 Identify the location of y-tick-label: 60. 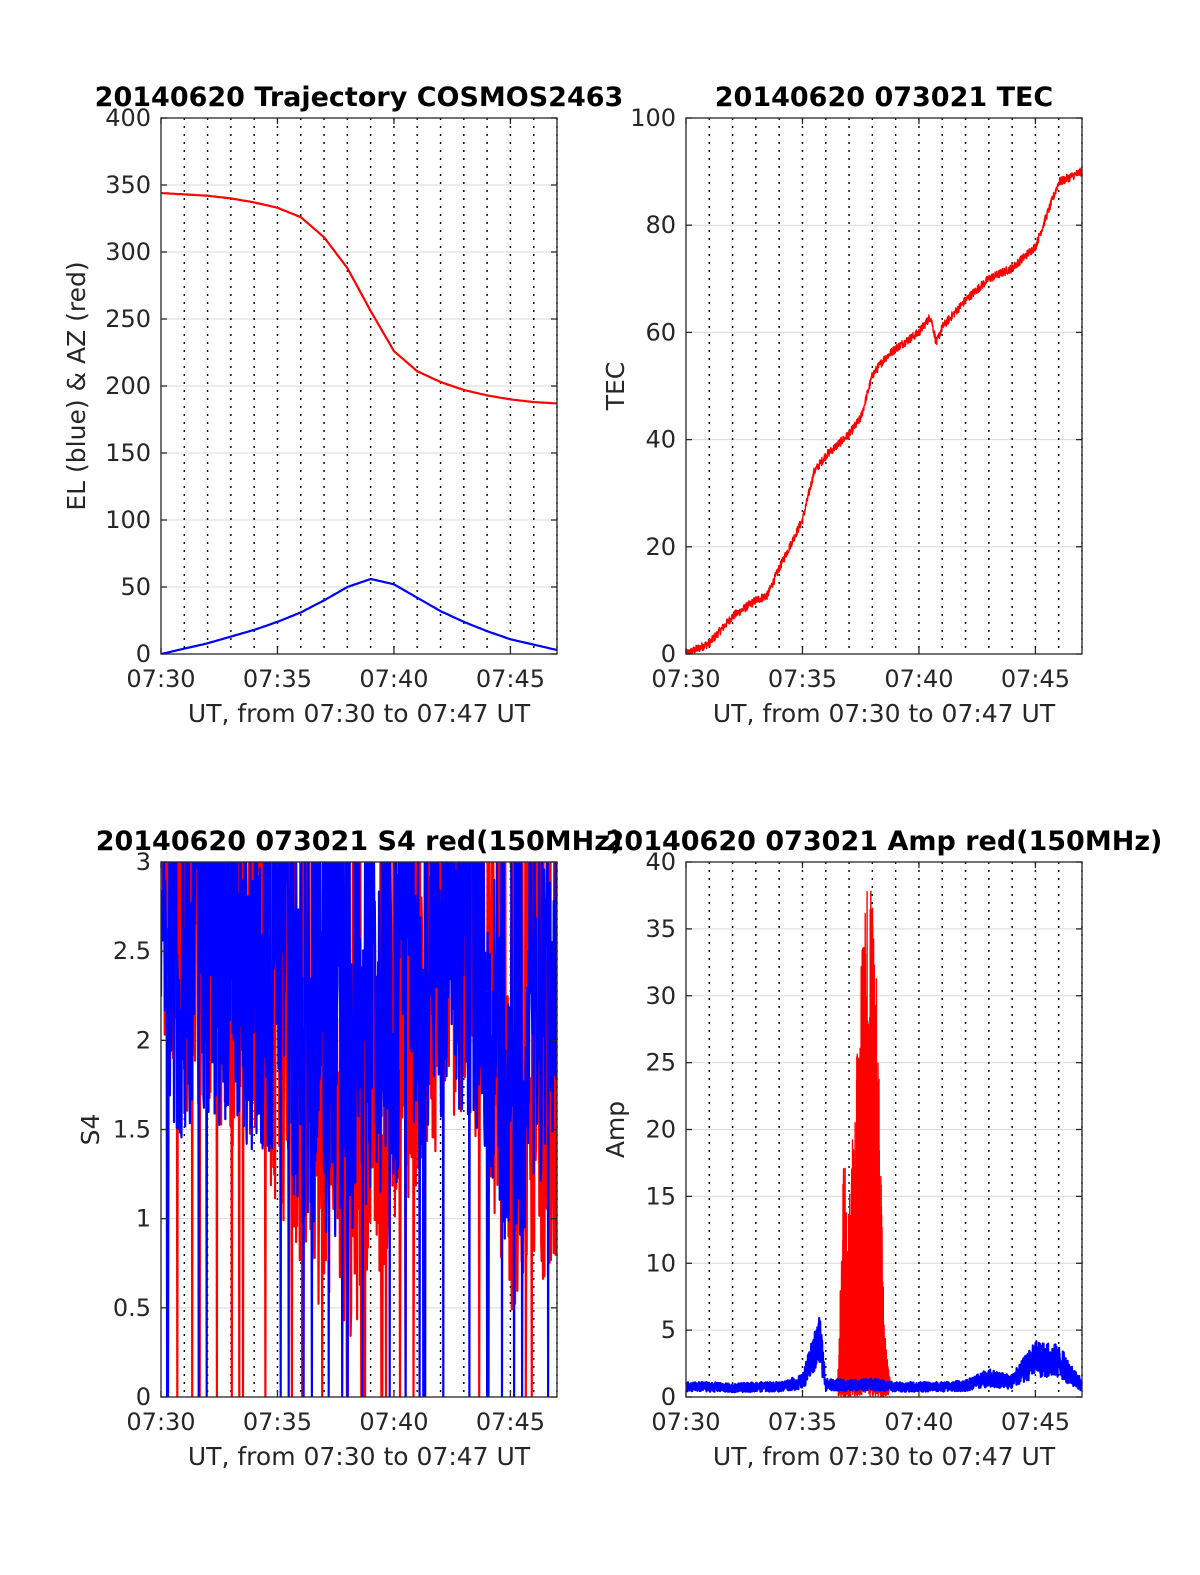
(660, 332).